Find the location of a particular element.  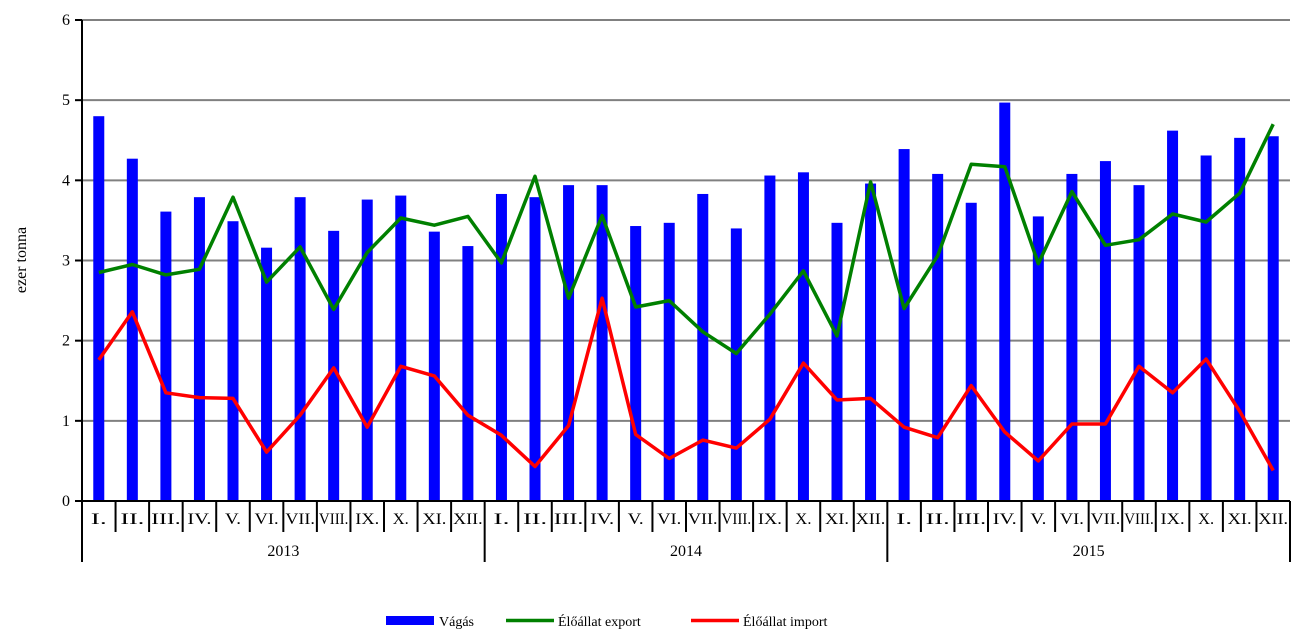

y-tick-labels: 0 1 2 3 4 5 6 is located at coordinates (66, 261).